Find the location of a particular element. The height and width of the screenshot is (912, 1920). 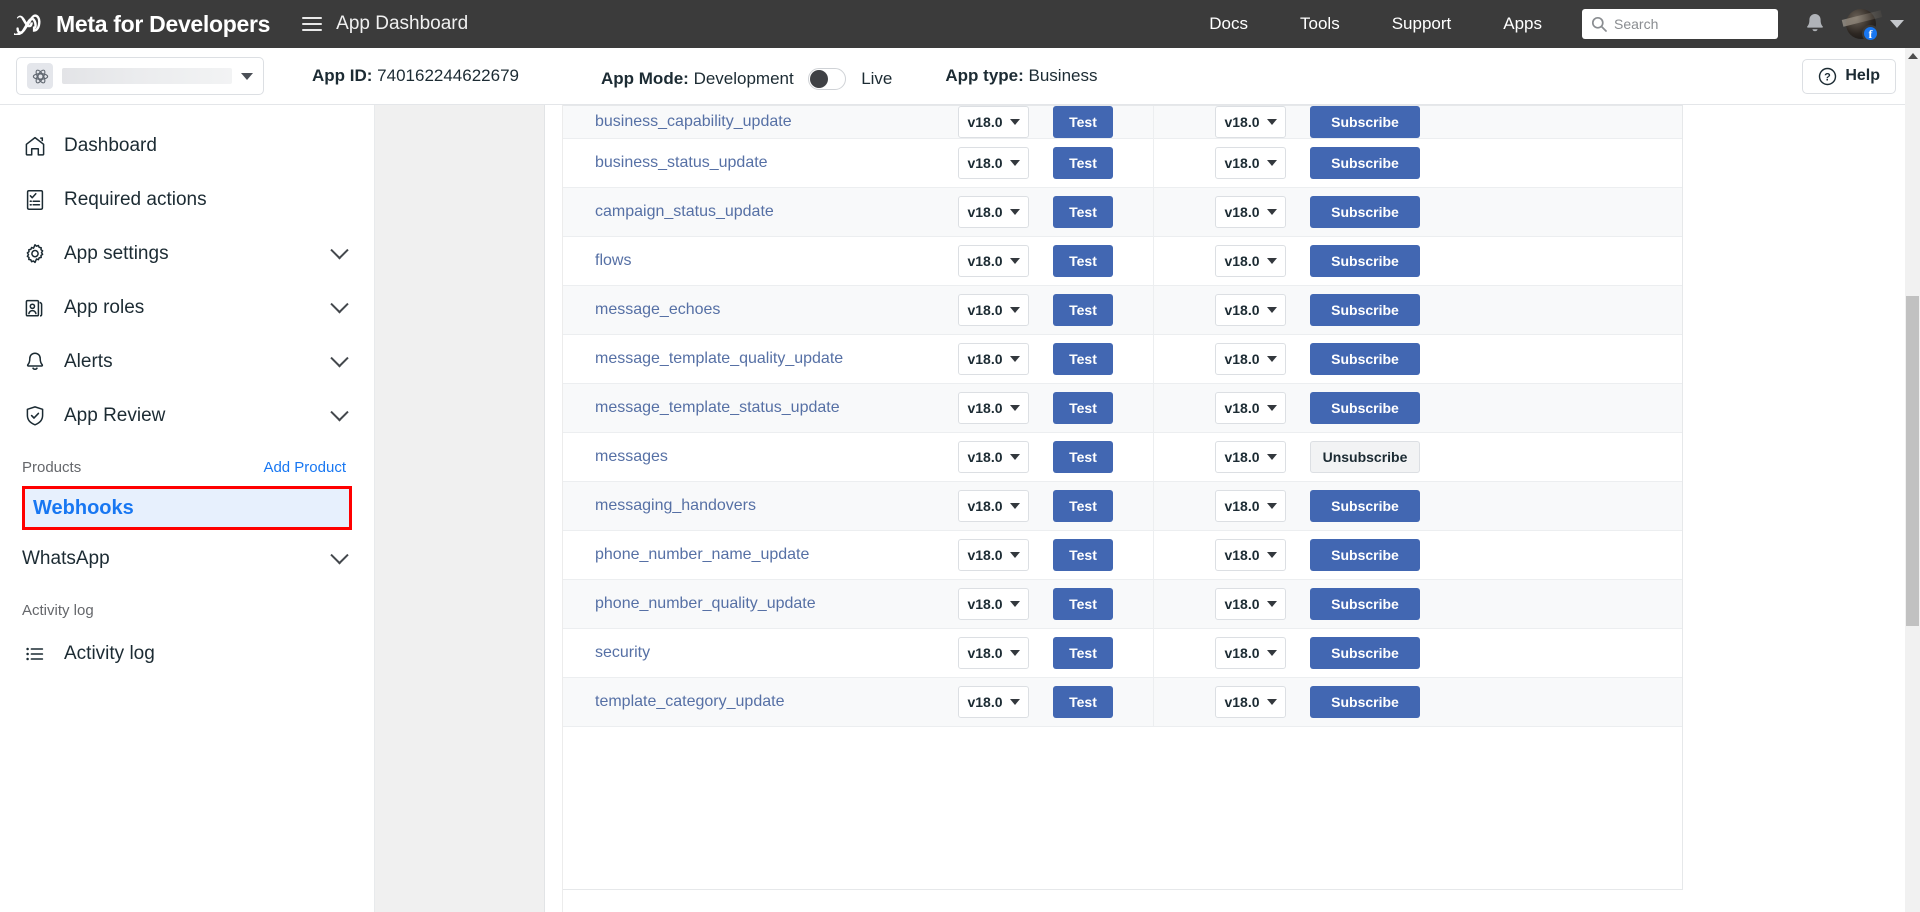

sidebar-item-webhooks: Webhooks is located at coordinates (187, 508).